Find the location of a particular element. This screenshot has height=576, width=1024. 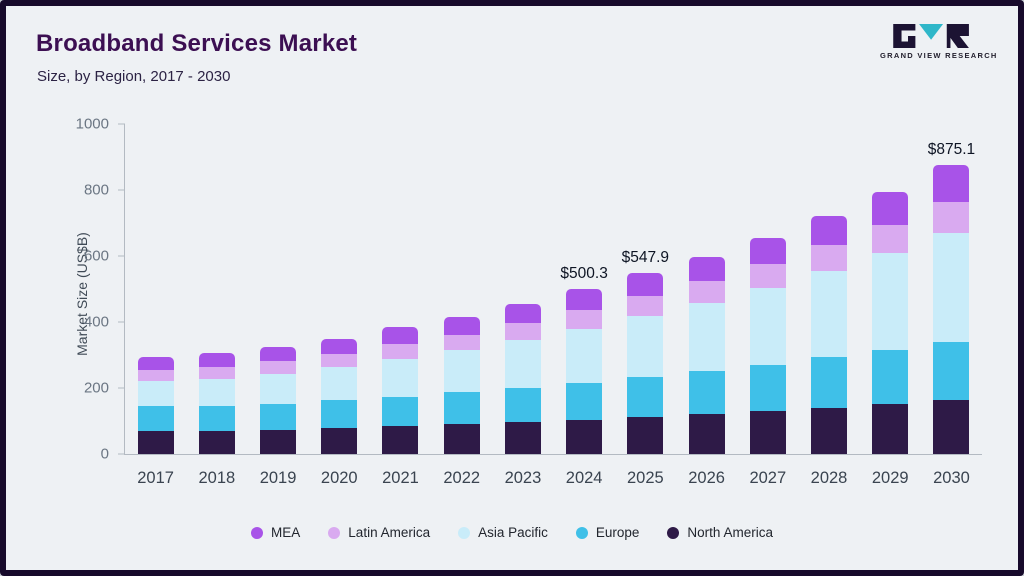

legend-swatch-north-america is located at coordinates (673, 532).